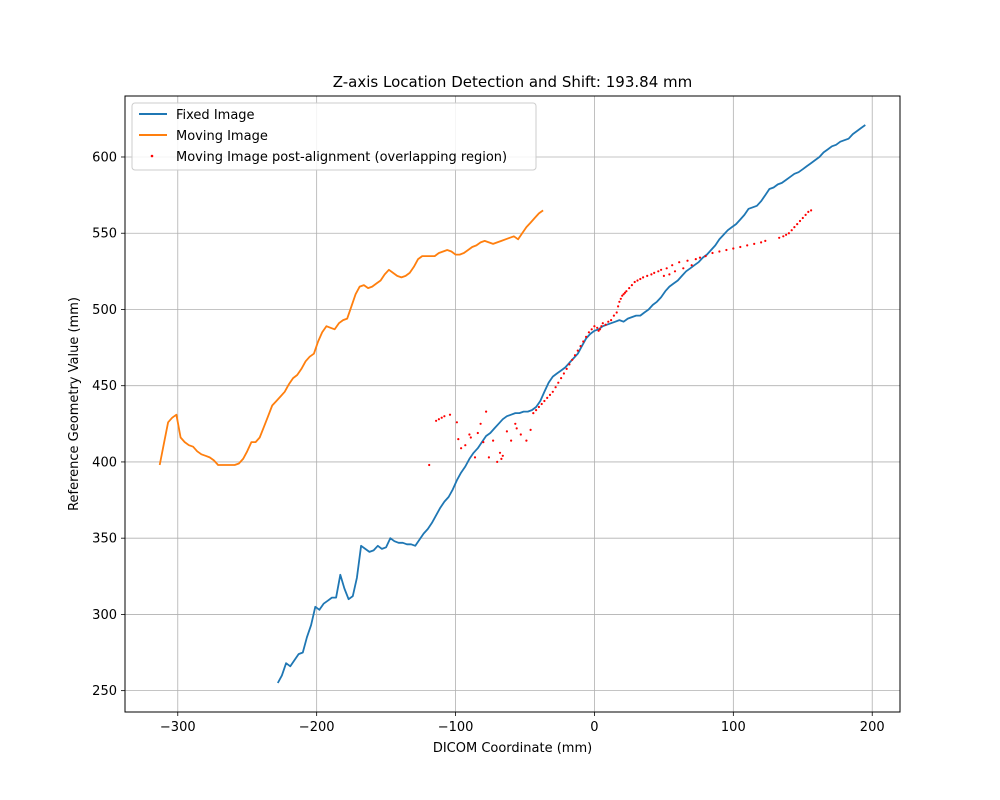 The height and width of the screenshot is (800, 1000). What do you see at coordinates (456, 727) in the screenshot?
I see `x-tick-label: −100` at bounding box center [456, 727].